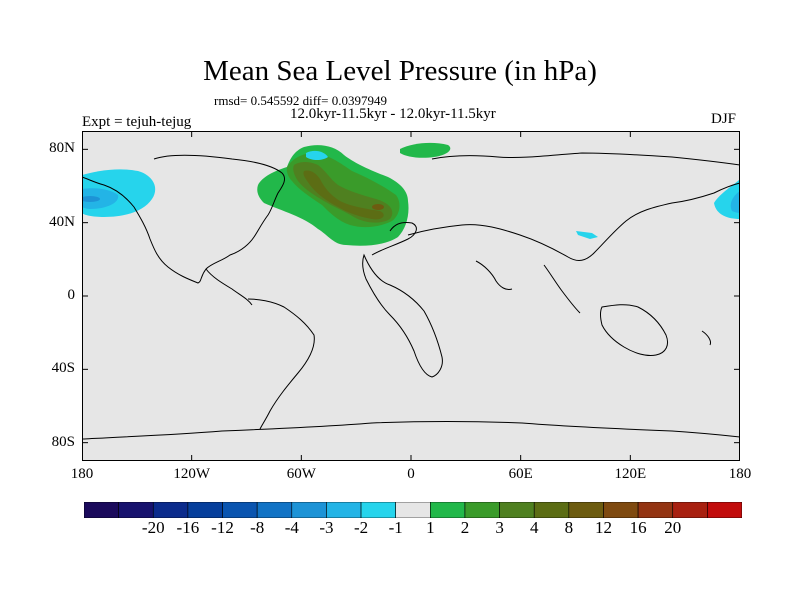 The height and width of the screenshot is (600, 800). Describe the element at coordinates (137, 122) in the screenshot. I see `experiment-label: Expt = tejuh-tejug` at that location.